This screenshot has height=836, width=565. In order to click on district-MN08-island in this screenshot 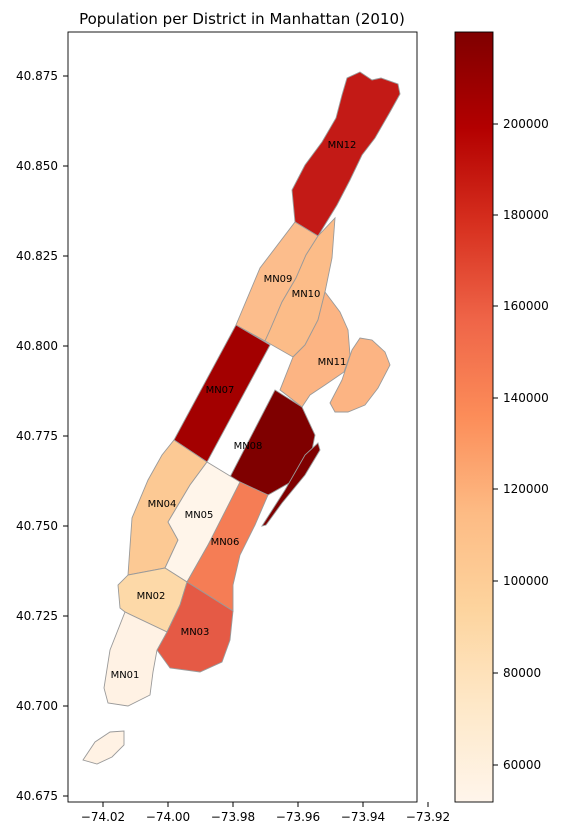, I will do `click(291, 484)`.